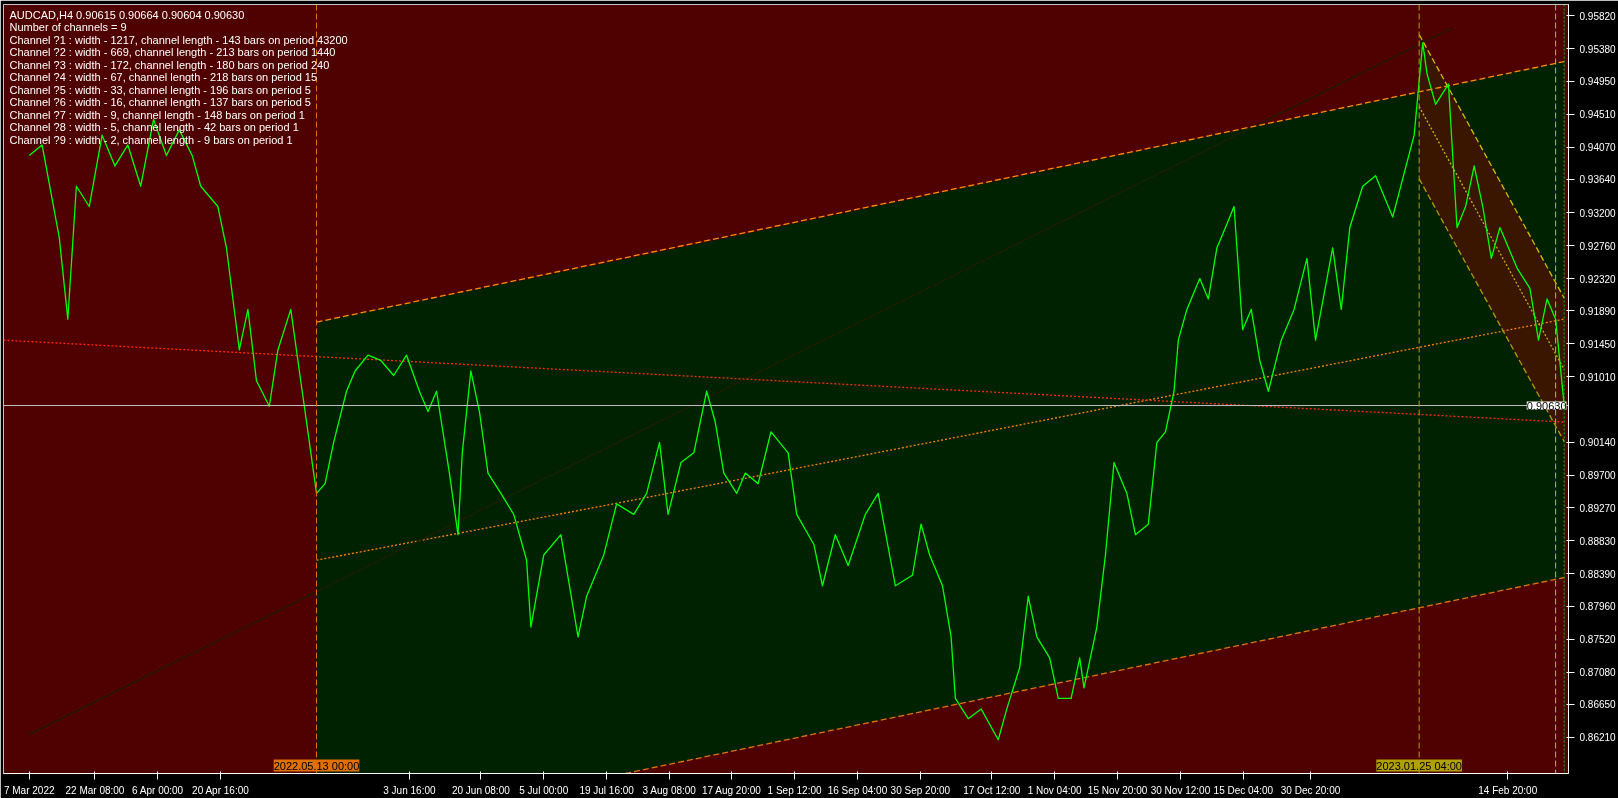  What do you see at coordinates (1598, 115) in the screenshot?
I see `y-tick-label: 0.94510` at bounding box center [1598, 115].